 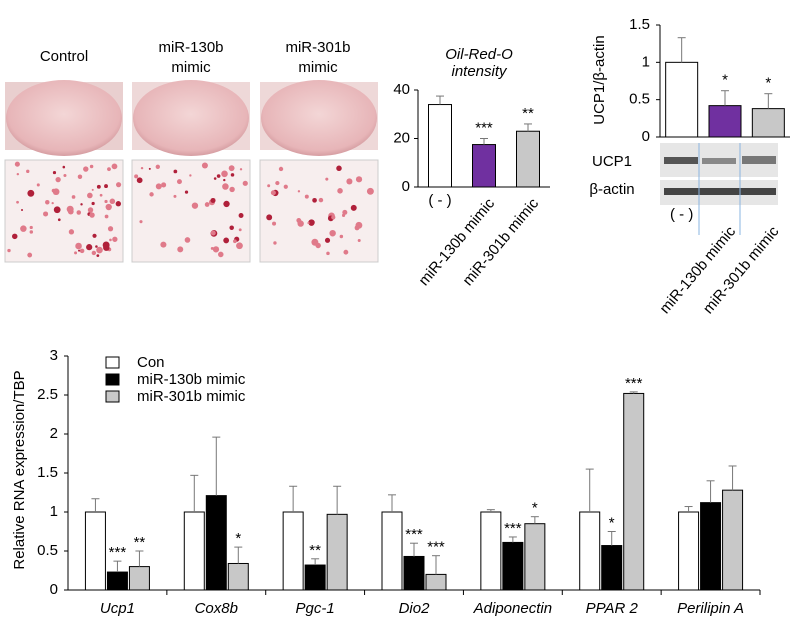 What do you see at coordinates (512, 608) in the screenshot?
I see `x-tick-label: Adiponectin` at bounding box center [512, 608].